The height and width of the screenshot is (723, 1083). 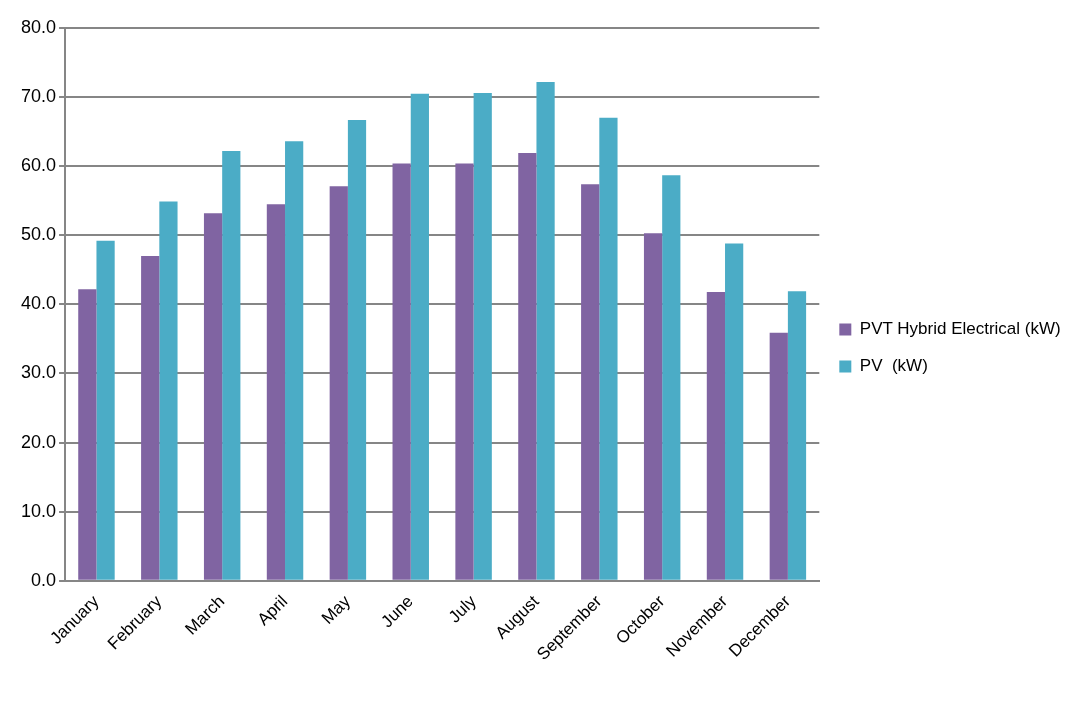 I want to click on y-tick-label: 20.0, so click(x=38, y=441).